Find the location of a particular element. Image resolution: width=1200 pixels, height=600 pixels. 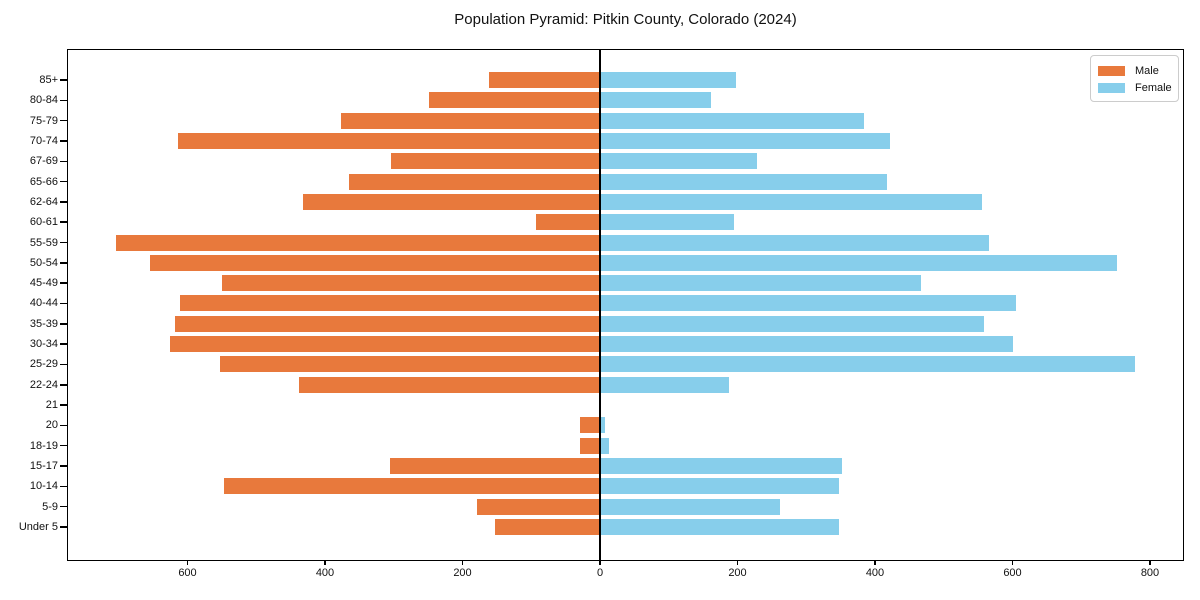

legend-row-male: Male is located at coordinates (1134, 70).